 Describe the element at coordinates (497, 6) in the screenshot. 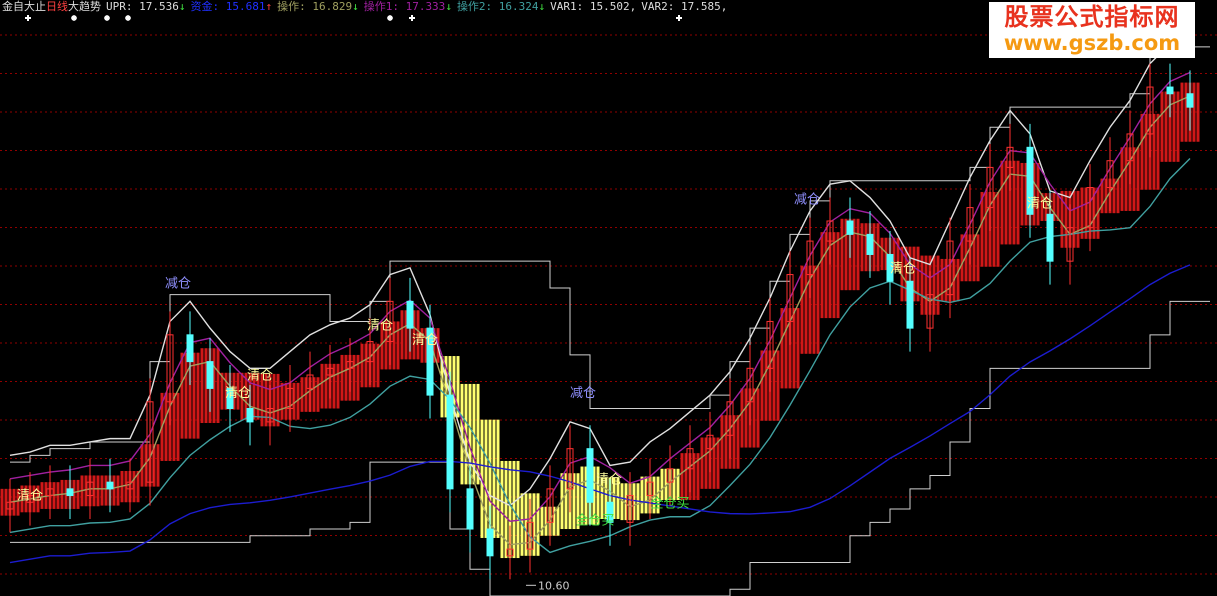

I see `legend-item-value: 操作2: 16.324` at that location.